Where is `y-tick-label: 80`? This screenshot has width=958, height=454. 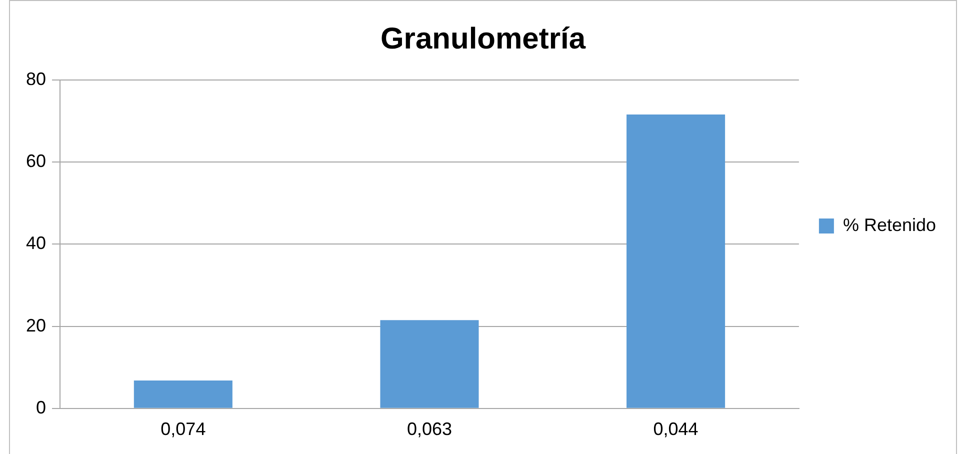 y-tick-label: 80 is located at coordinates (36, 78).